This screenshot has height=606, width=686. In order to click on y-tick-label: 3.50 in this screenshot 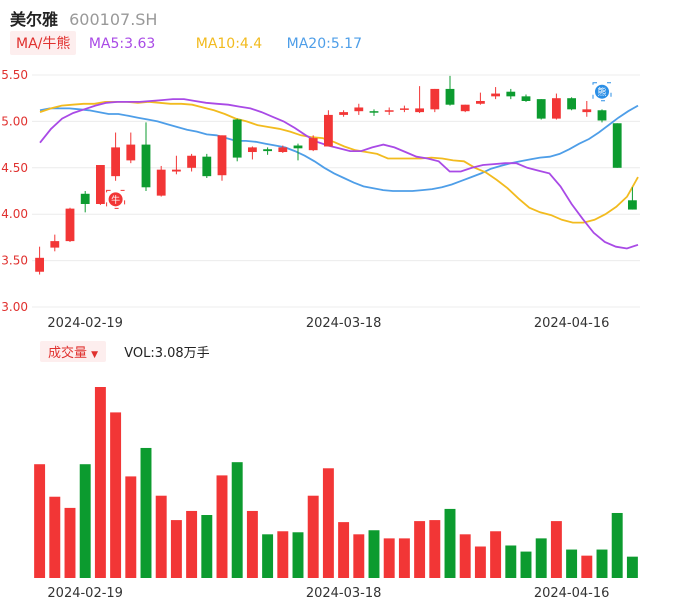, I will do `click(14, 261)`.